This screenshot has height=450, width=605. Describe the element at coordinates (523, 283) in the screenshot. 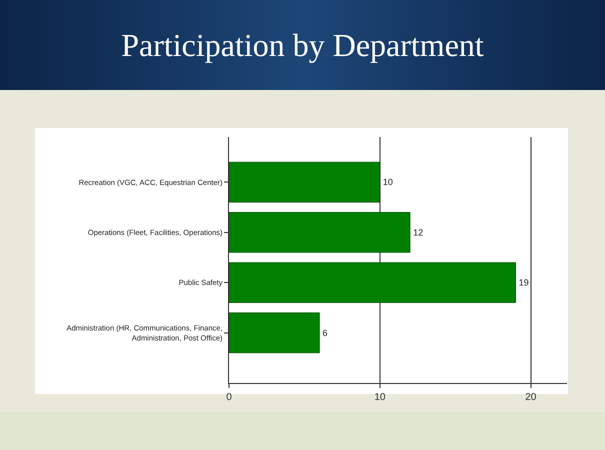

I see `data-label: 19` at that location.